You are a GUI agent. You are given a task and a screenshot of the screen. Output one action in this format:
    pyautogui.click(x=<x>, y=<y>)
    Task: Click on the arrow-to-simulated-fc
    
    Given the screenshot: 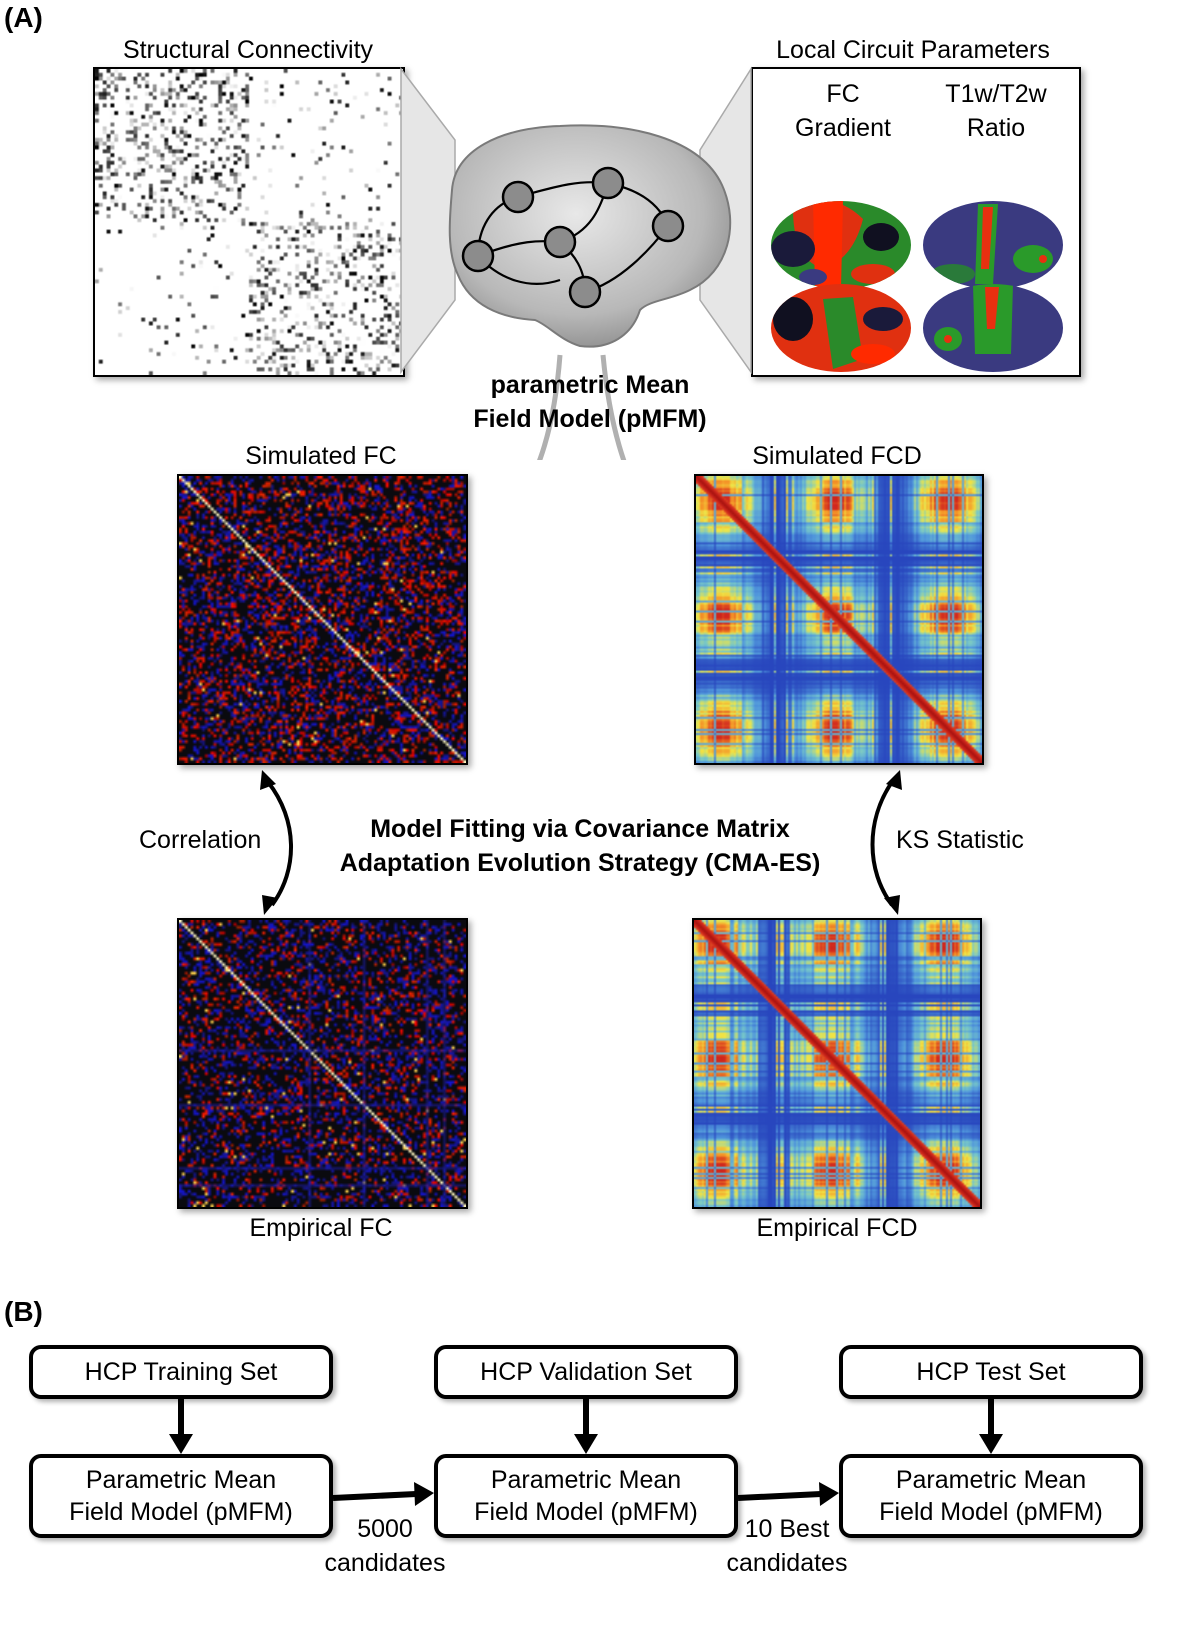 What is the action you would take?
    pyautogui.click(x=549, y=407)
    